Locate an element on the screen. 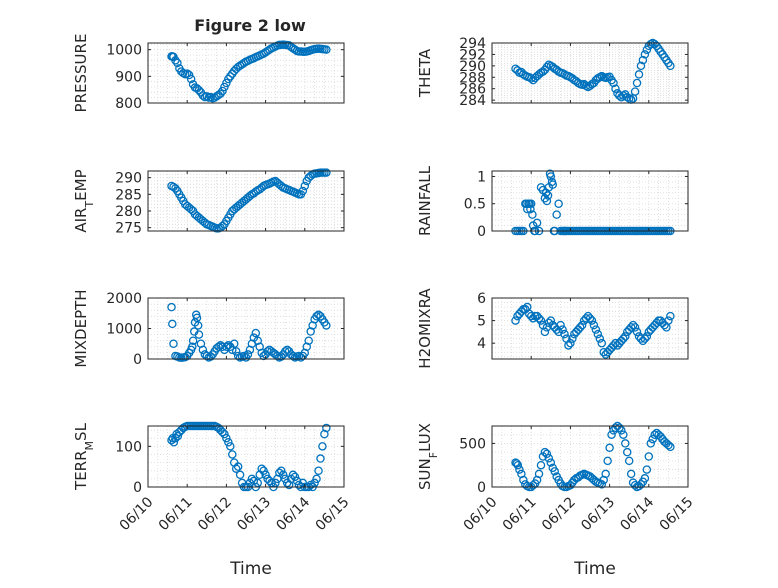 The width and height of the screenshot is (778, 588). x-axis-label-right: Time is located at coordinates (594, 569).